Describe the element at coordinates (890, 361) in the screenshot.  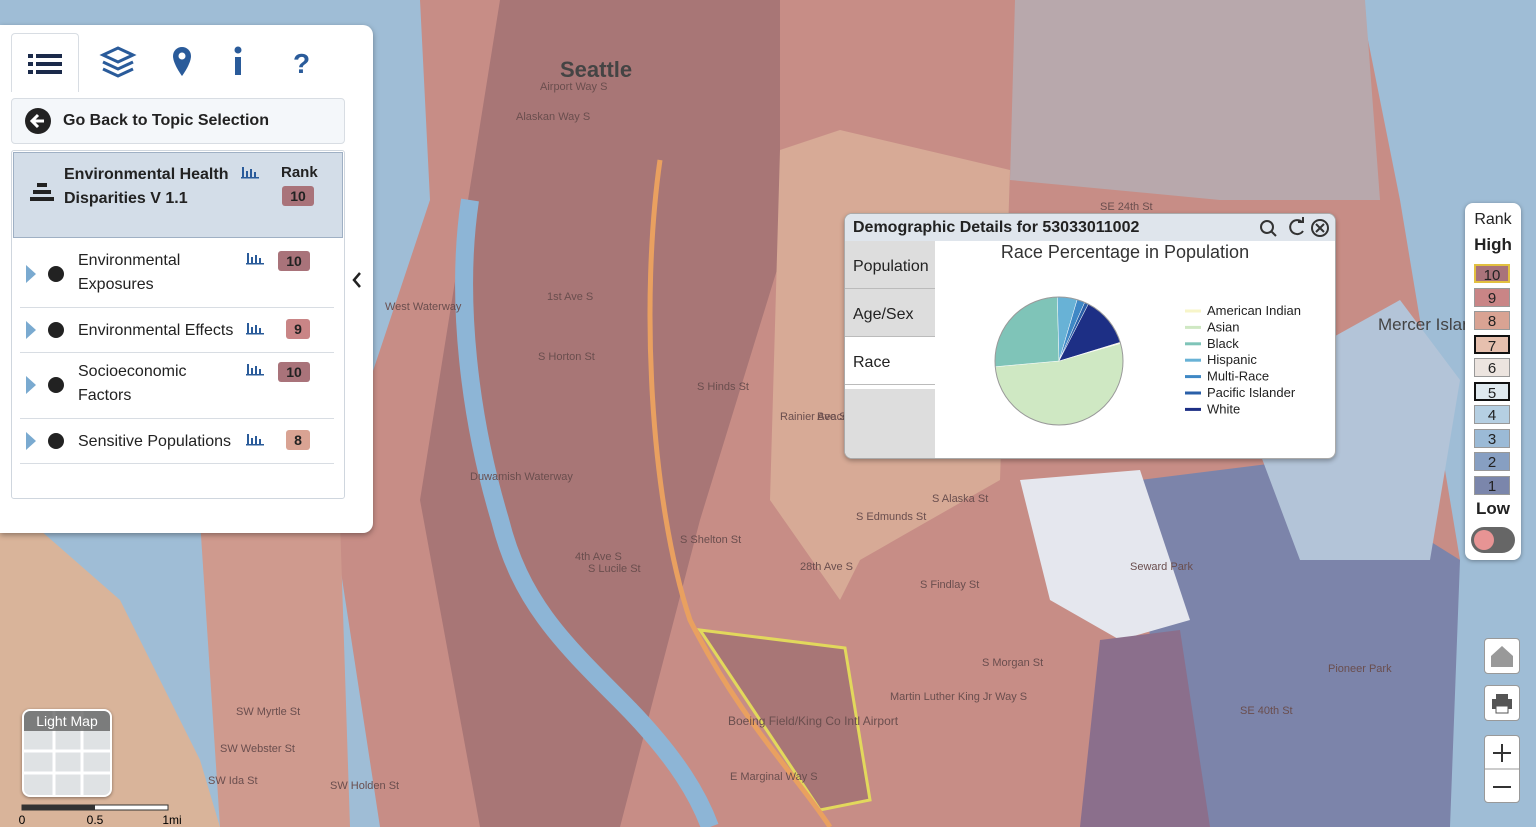
I see `popup-tab: Race` at that location.